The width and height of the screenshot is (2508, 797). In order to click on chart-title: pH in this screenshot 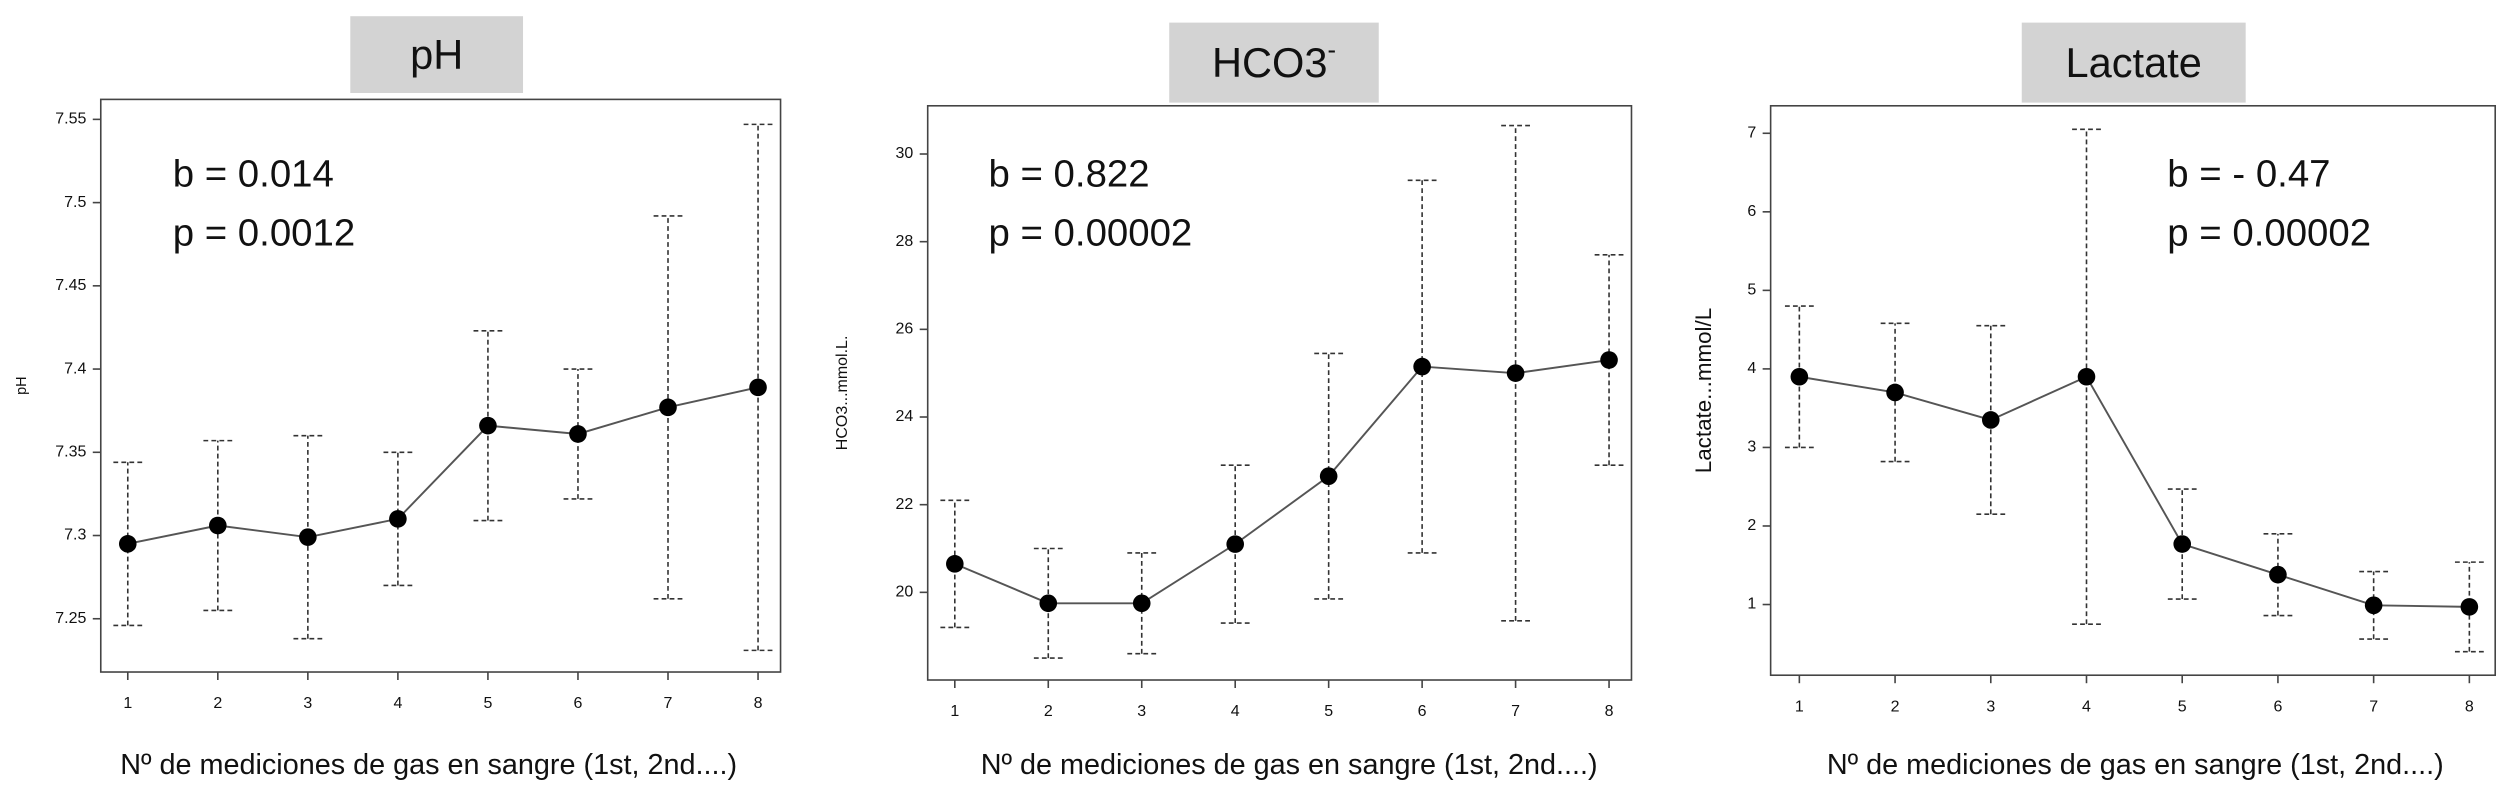, I will do `click(436, 54)`.